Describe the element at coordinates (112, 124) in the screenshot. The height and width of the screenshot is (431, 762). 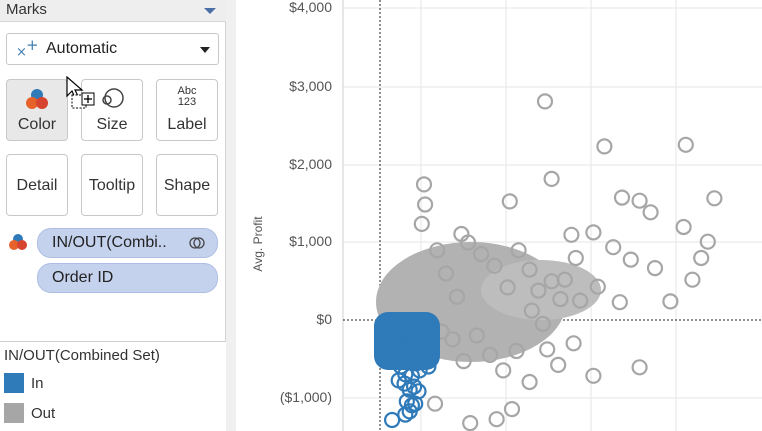
I see `size-button-label: Size` at that location.